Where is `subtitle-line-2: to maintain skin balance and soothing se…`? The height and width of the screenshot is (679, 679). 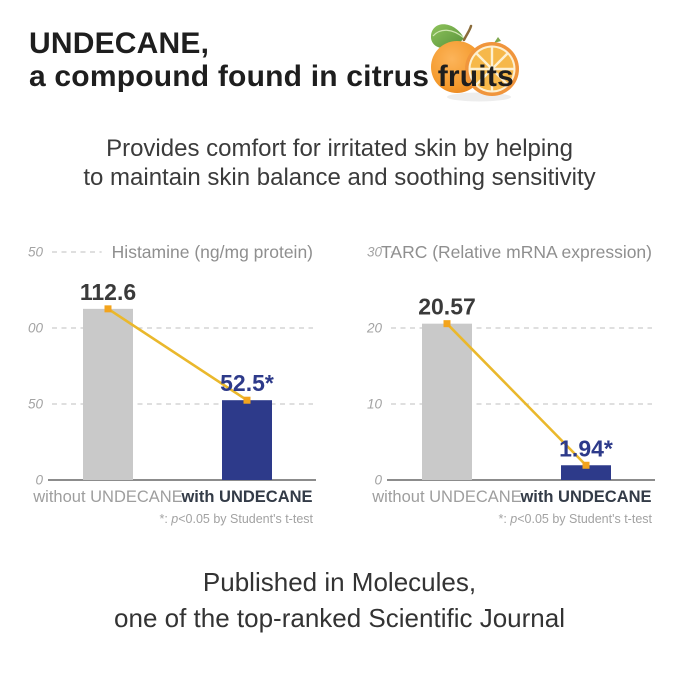 subtitle-line-2: to maintain skin balance and soothing se… is located at coordinates (339, 177).